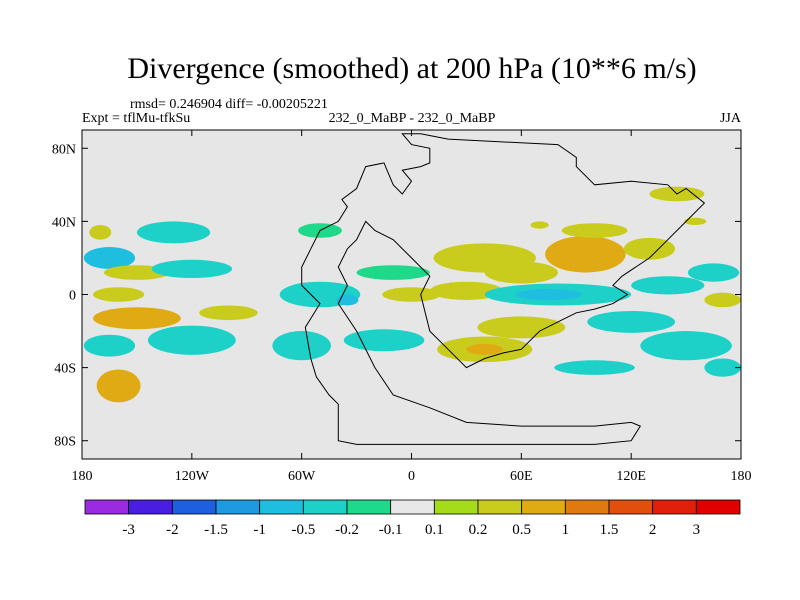 The width and height of the screenshot is (800, 600). Describe the element at coordinates (412, 518) in the screenshot. I see `colorbar: -3 -2 -1.5 -1 -0.5 -0.2 -0.1 0.1 0.2 0.5 1 1.5 2 3` at that location.